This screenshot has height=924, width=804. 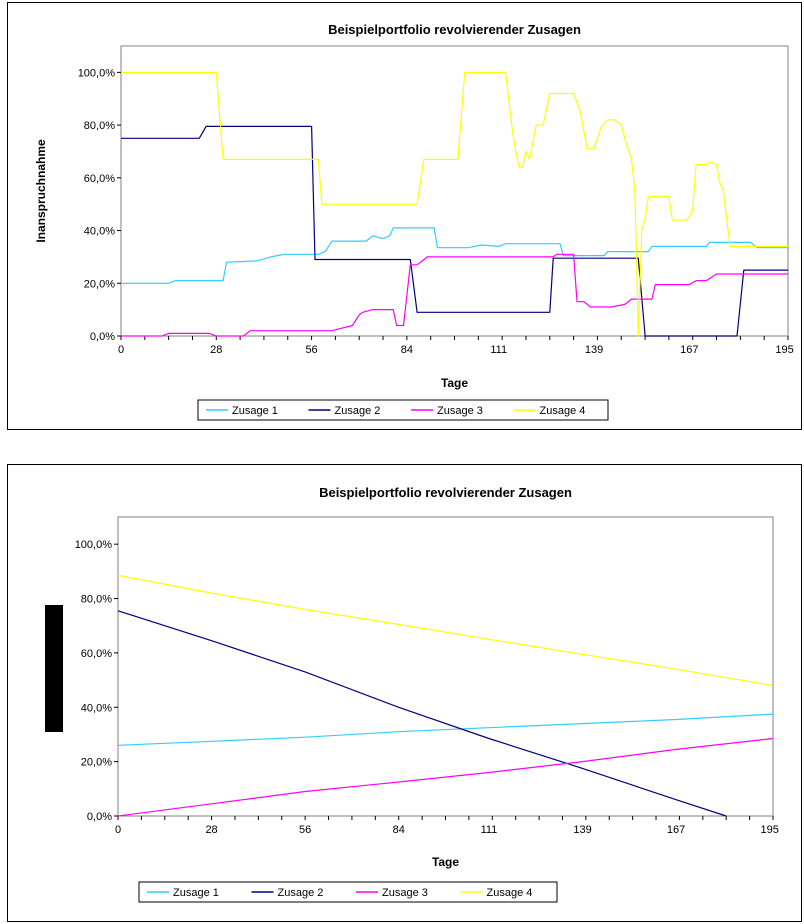 I want to click on y-axis-label: Inanspruchnahme, so click(x=41, y=191).